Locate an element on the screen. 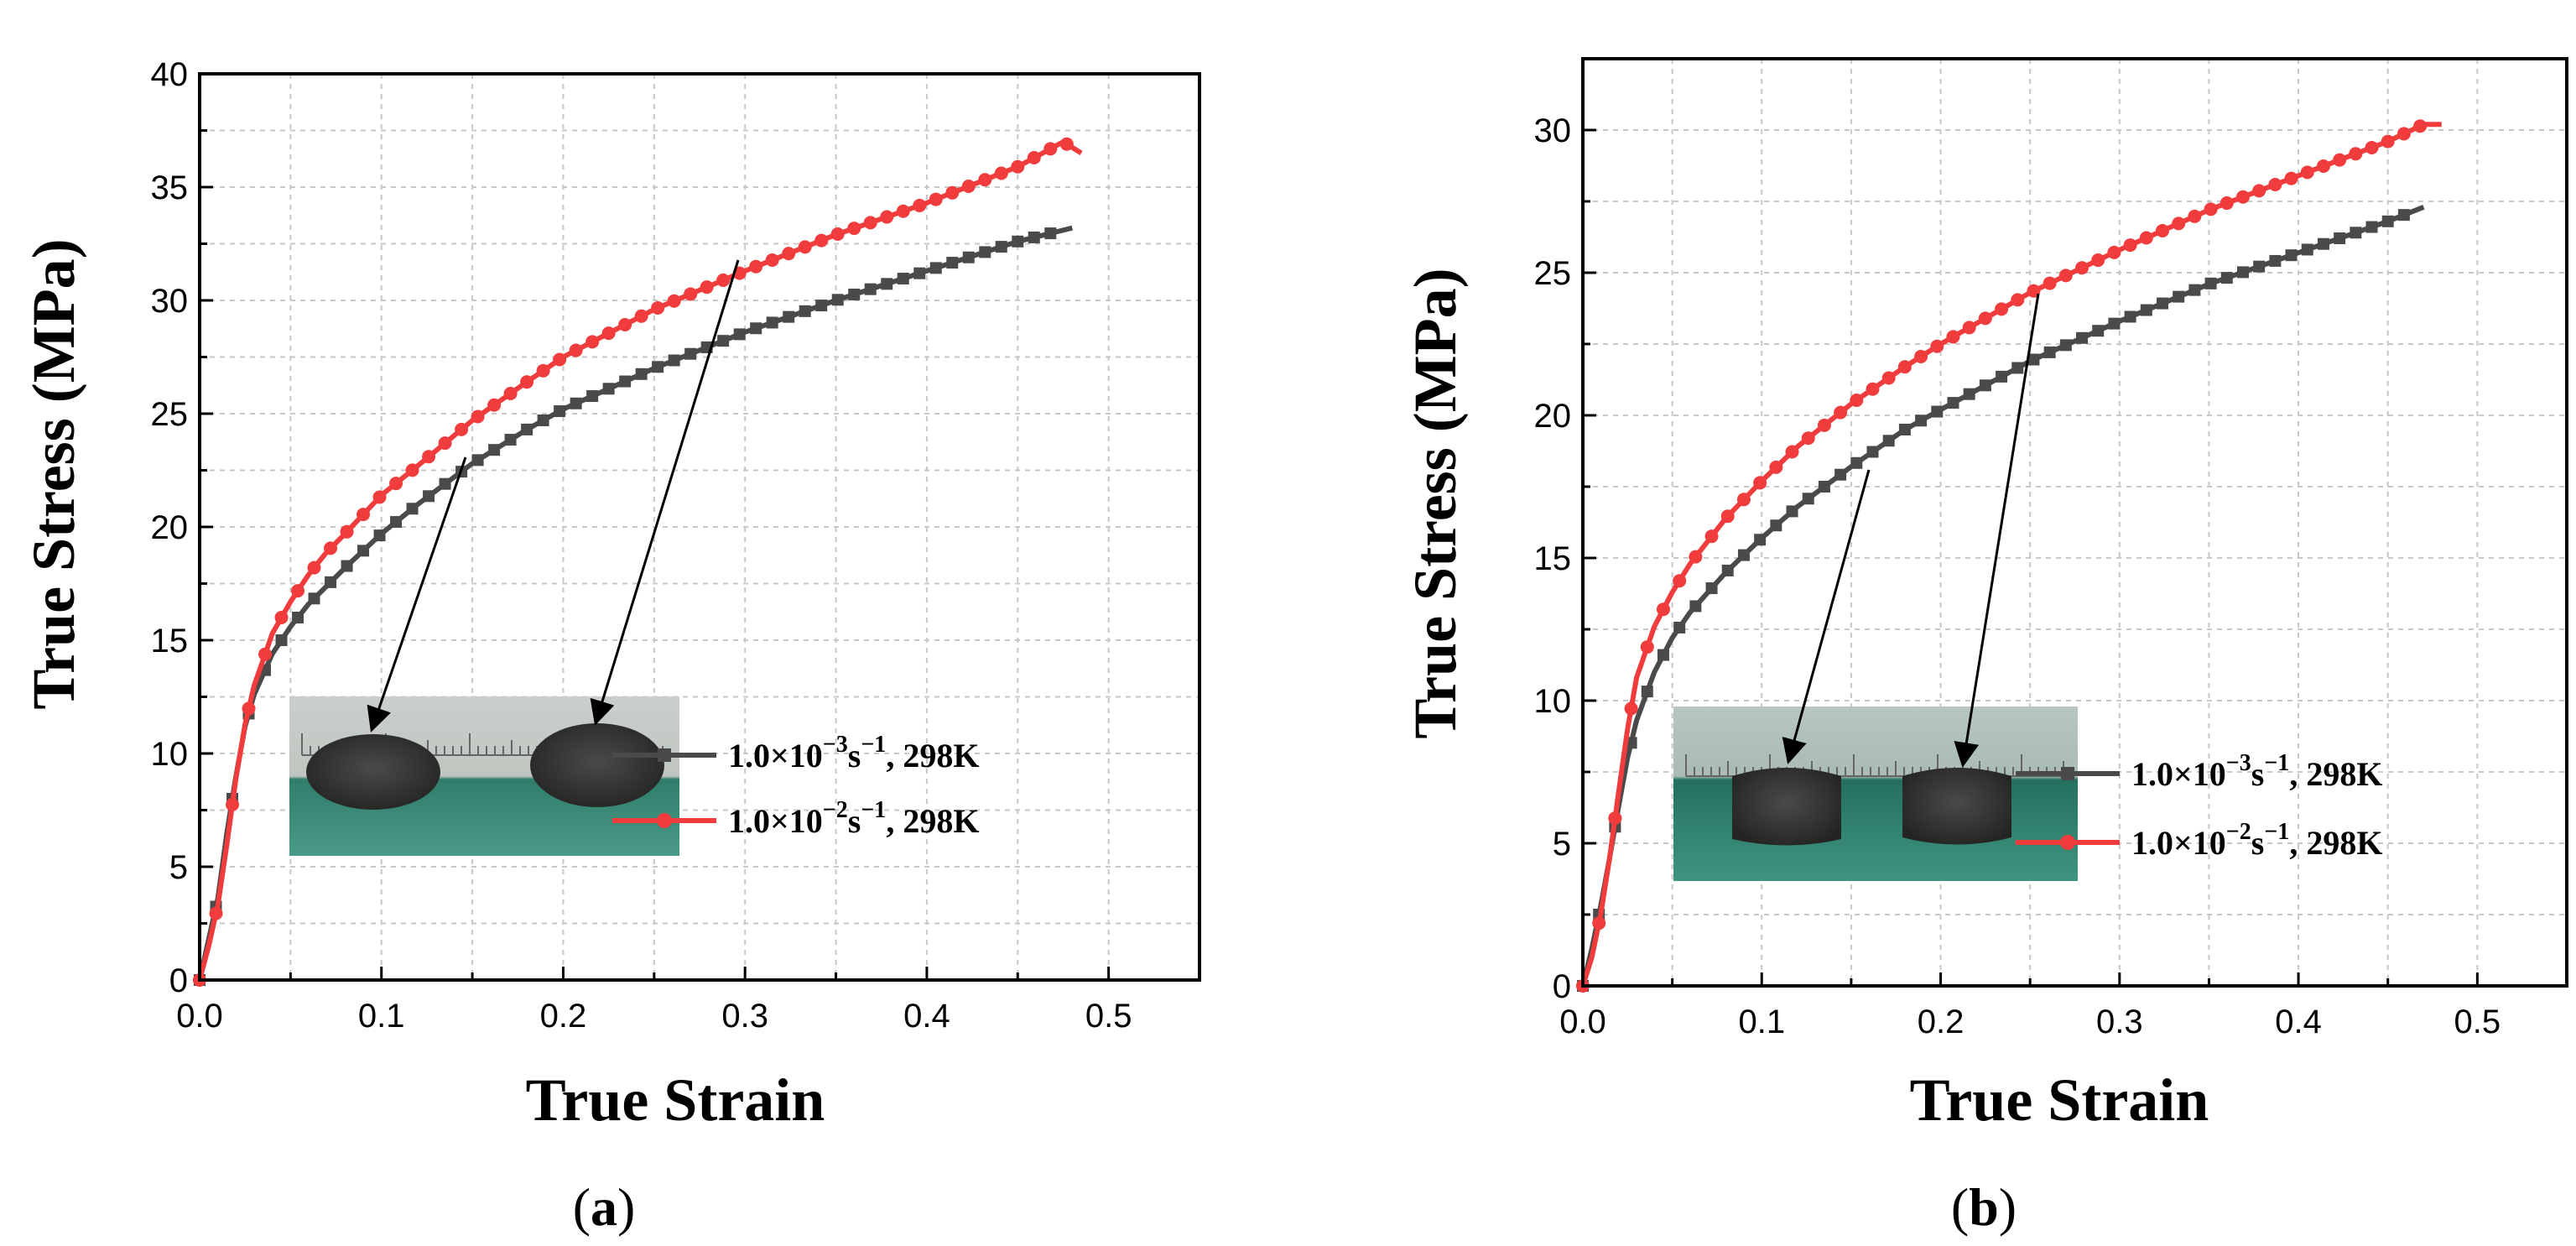 This screenshot has width=2576, height=1246. panel-label-a: (a) is located at coordinates (604, 1207).